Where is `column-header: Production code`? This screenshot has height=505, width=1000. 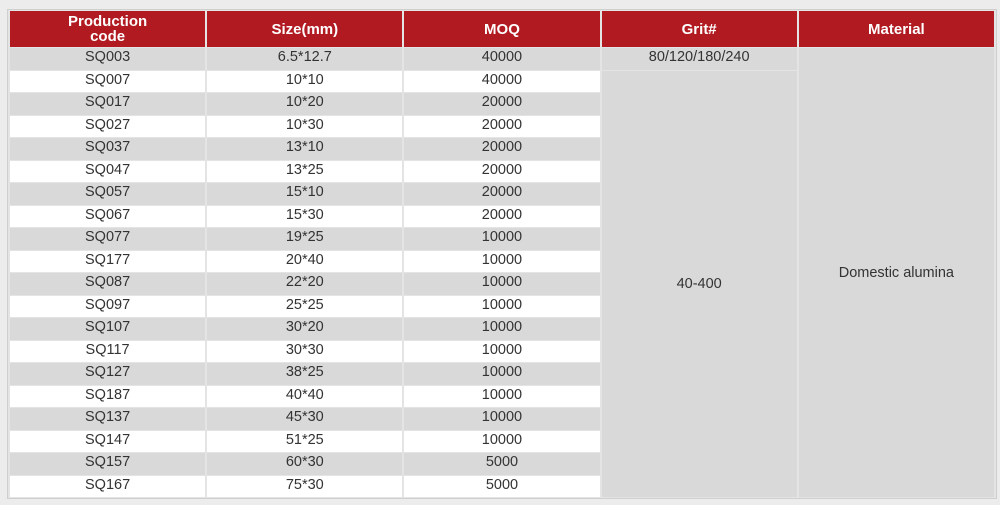 column-header: Production code is located at coordinates (108, 29).